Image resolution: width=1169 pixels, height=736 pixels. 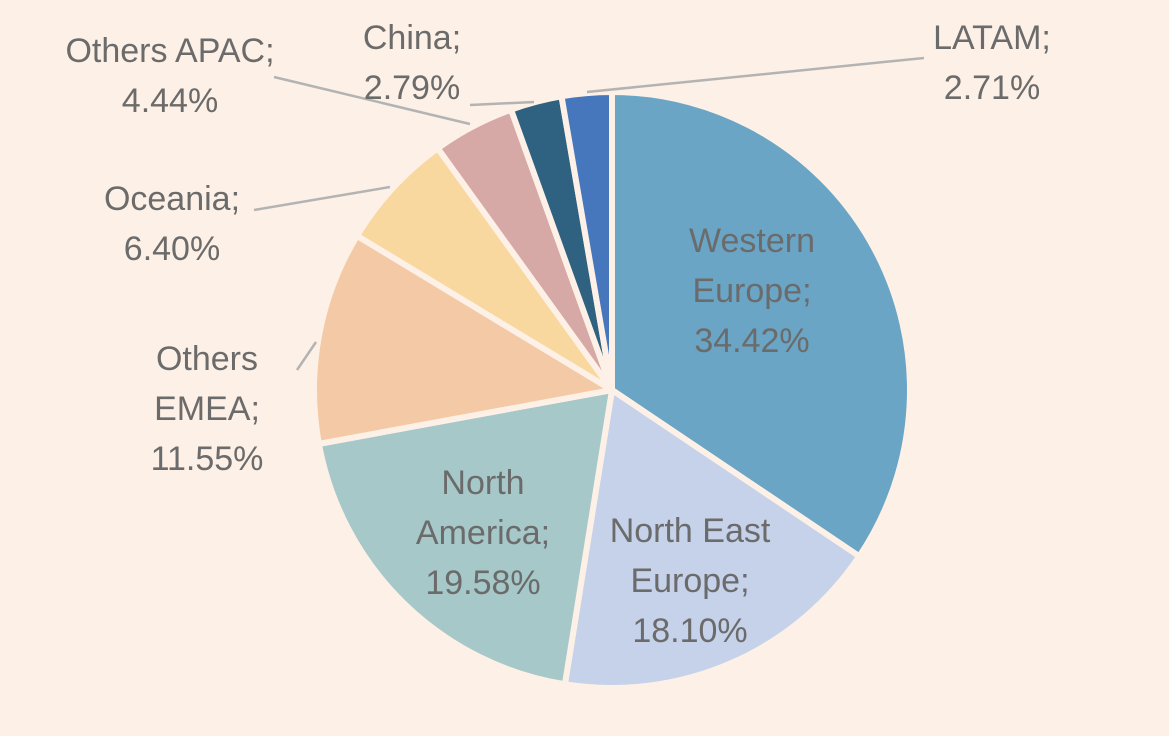 I want to click on data-label-line: America;, so click(x=483, y=533).